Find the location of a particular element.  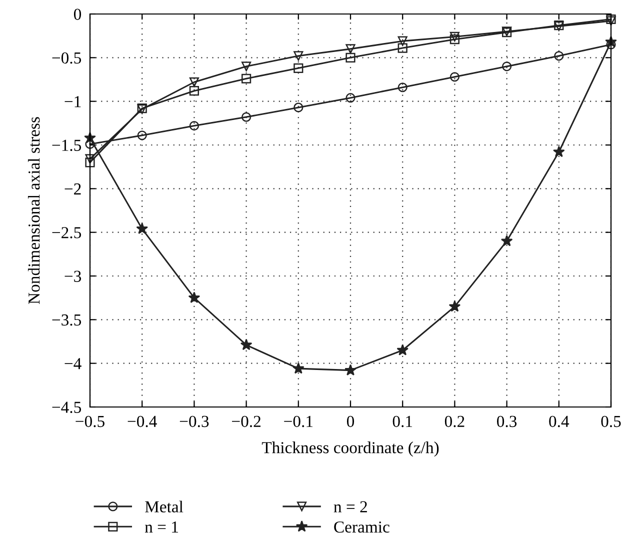

legend-label: Metal is located at coordinates (164, 506).